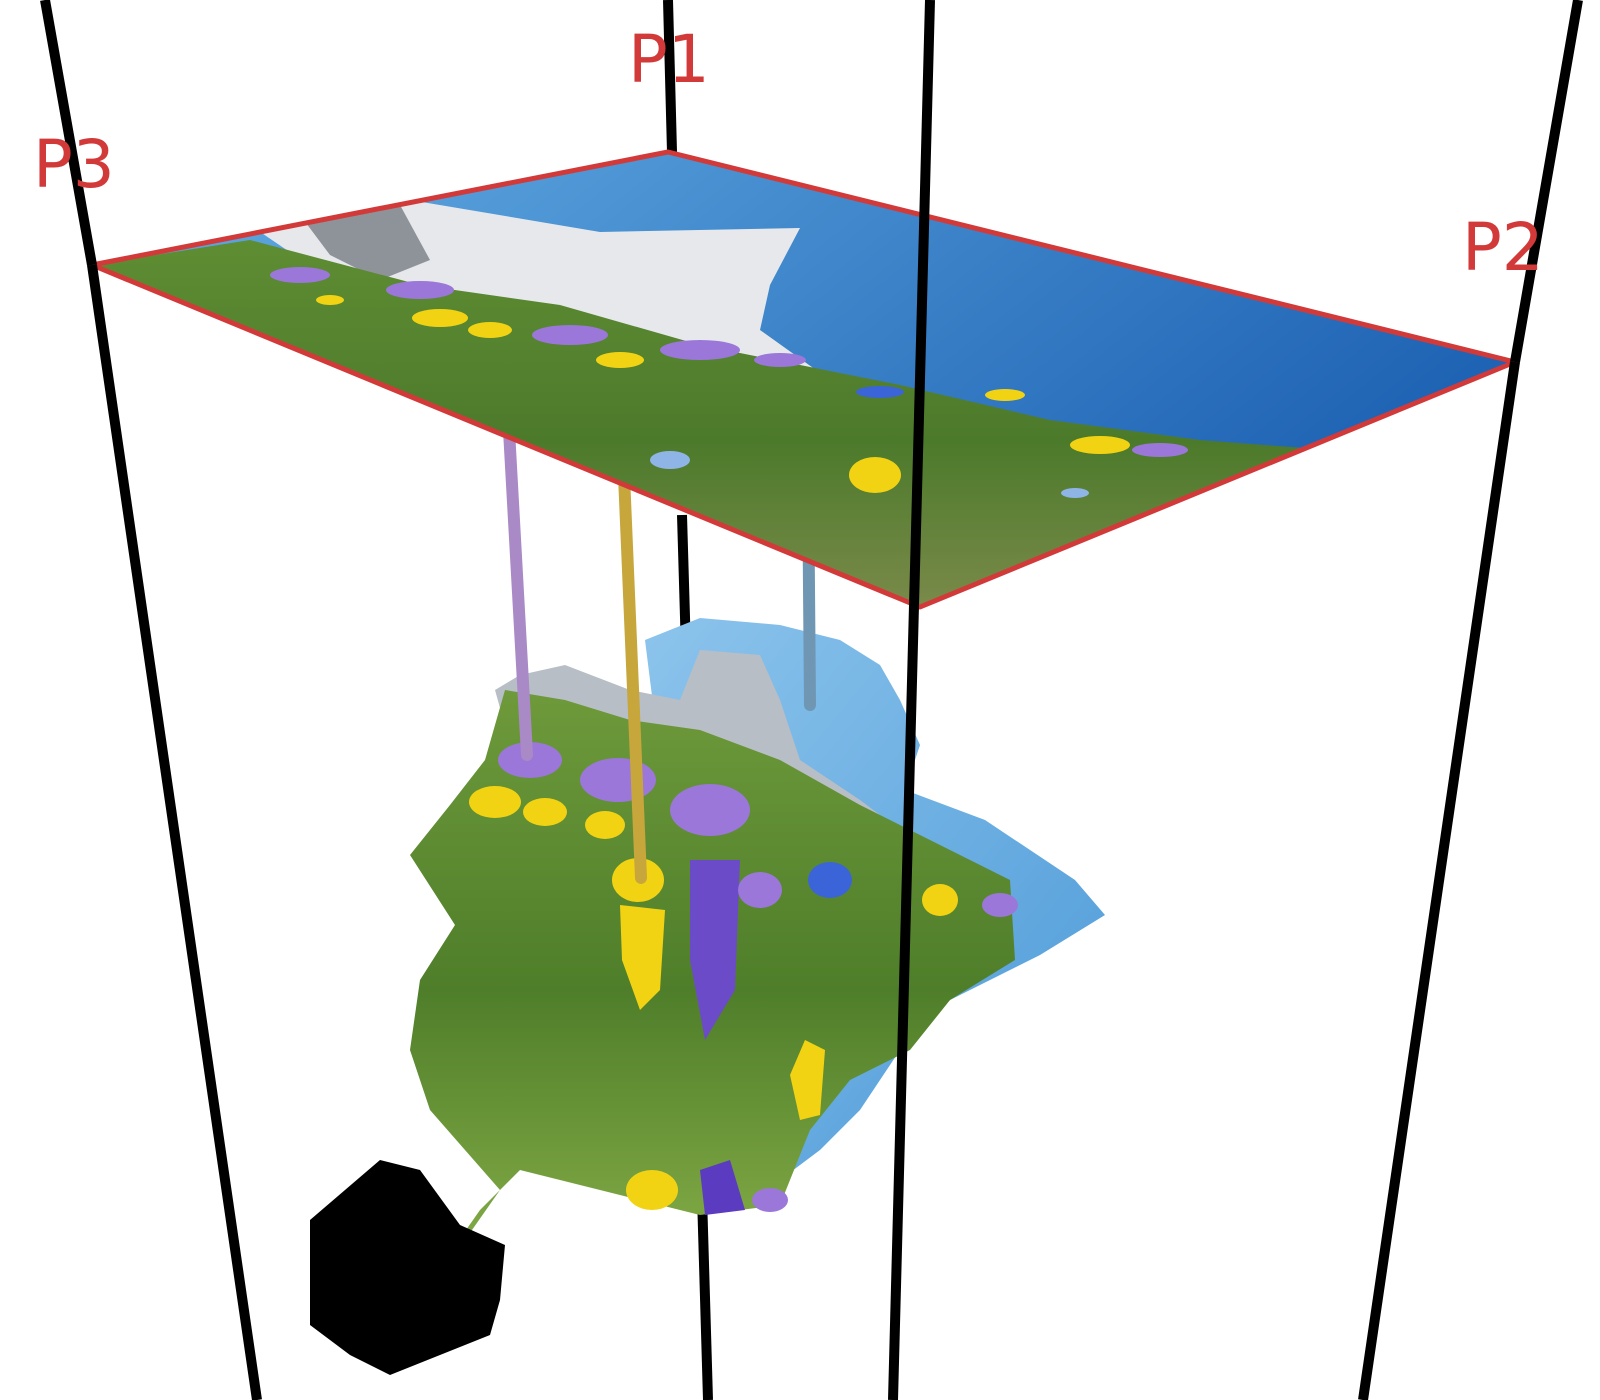  Describe the element at coordinates (1546, 181) in the screenshot. I see `frustum-line-p2` at that location.